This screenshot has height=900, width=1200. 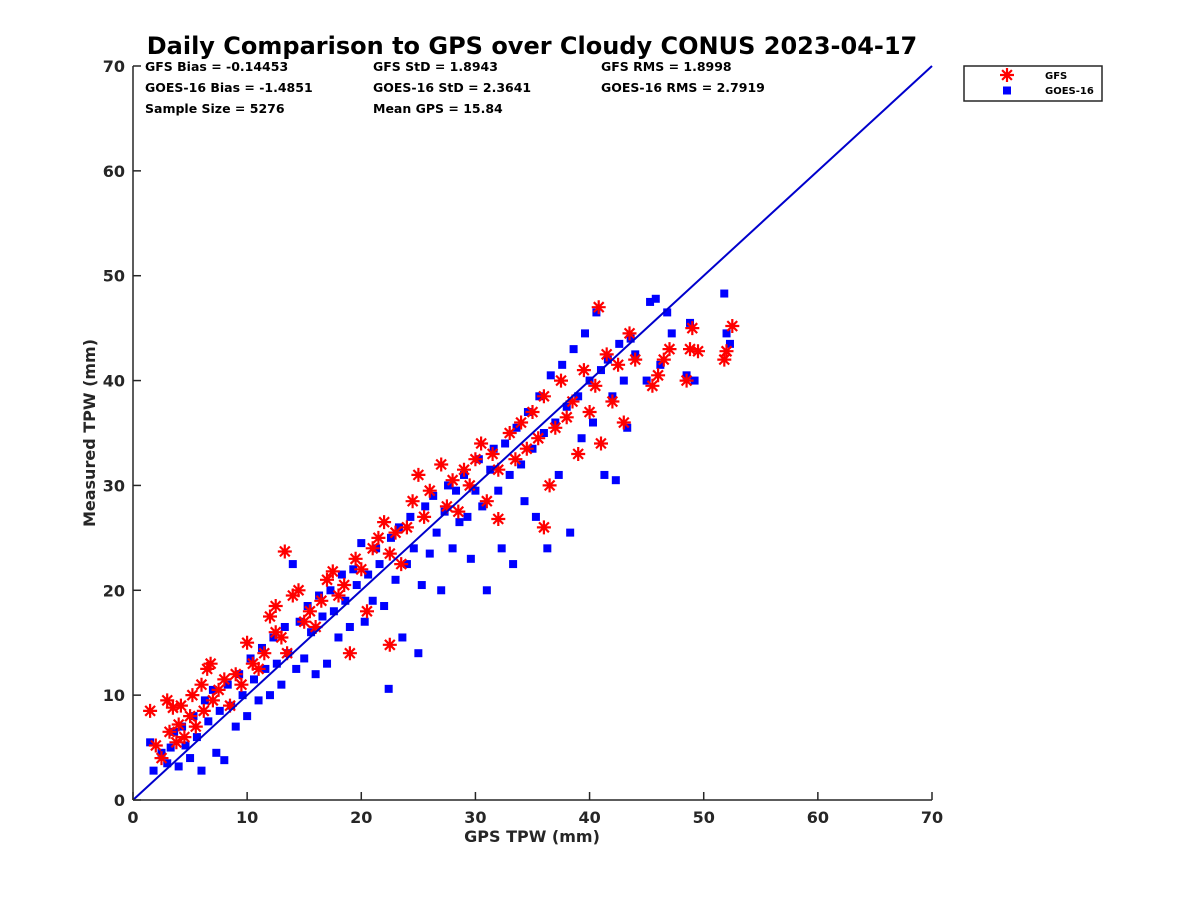 What do you see at coordinates (114, 590) in the screenshot?
I see `y-tick-label: 20` at bounding box center [114, 590].